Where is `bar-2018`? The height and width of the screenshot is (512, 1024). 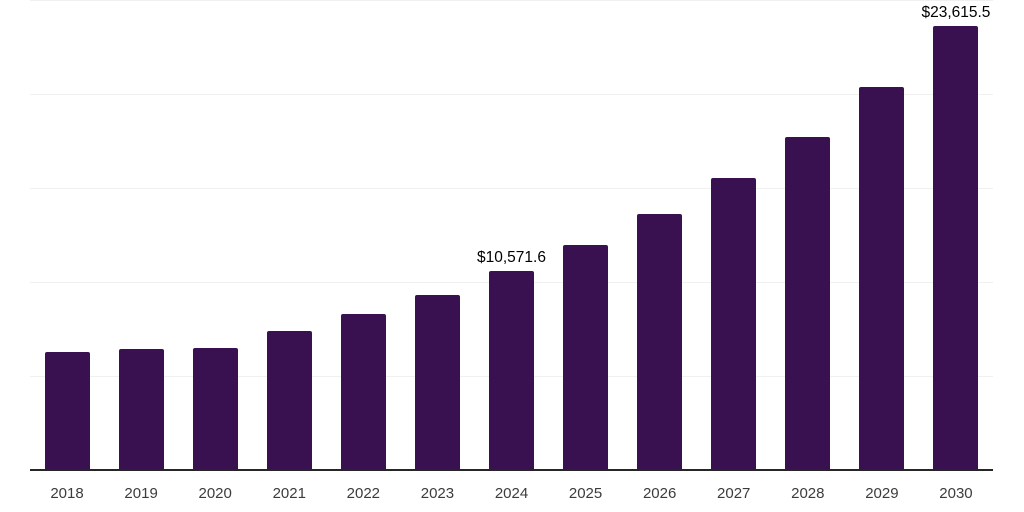
bar-2018 is located at coordinates (67, 411).